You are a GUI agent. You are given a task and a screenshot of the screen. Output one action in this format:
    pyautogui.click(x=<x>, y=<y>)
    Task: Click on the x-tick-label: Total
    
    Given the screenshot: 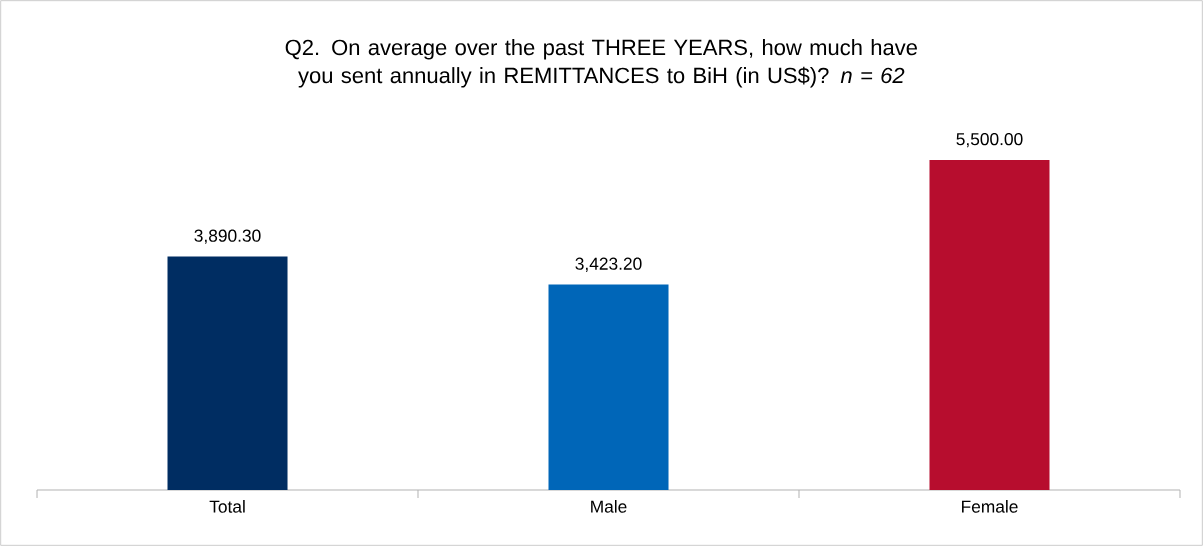 What is the action you would take?
    pyautogui.click(x=227, y=506)
    